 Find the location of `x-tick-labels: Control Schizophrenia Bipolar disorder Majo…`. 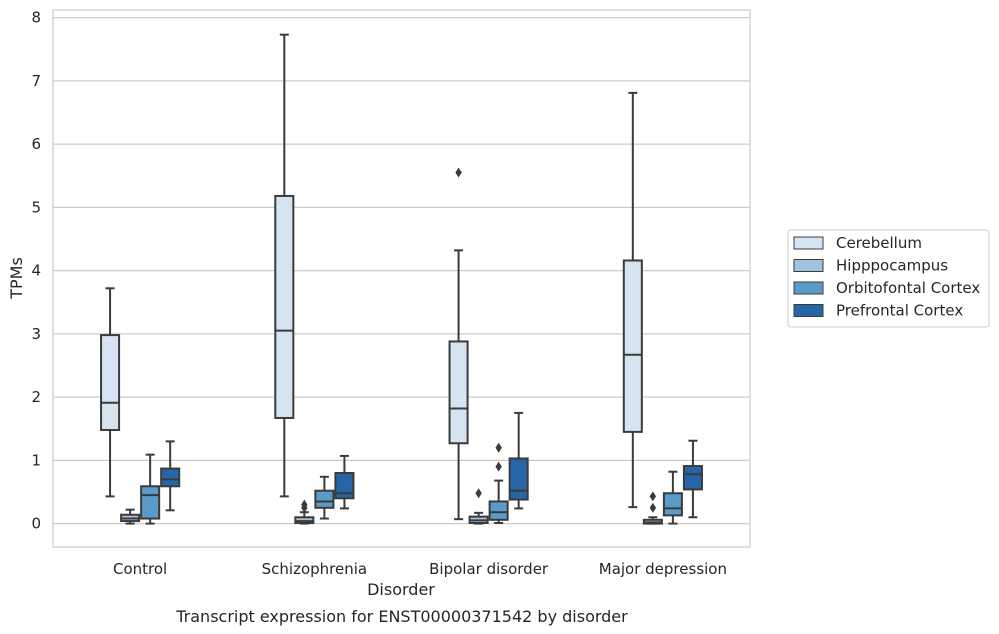

x-tick-labels: Control Schizophrenia Bipolar disorder Majo… is located at coordinates (420, 569).